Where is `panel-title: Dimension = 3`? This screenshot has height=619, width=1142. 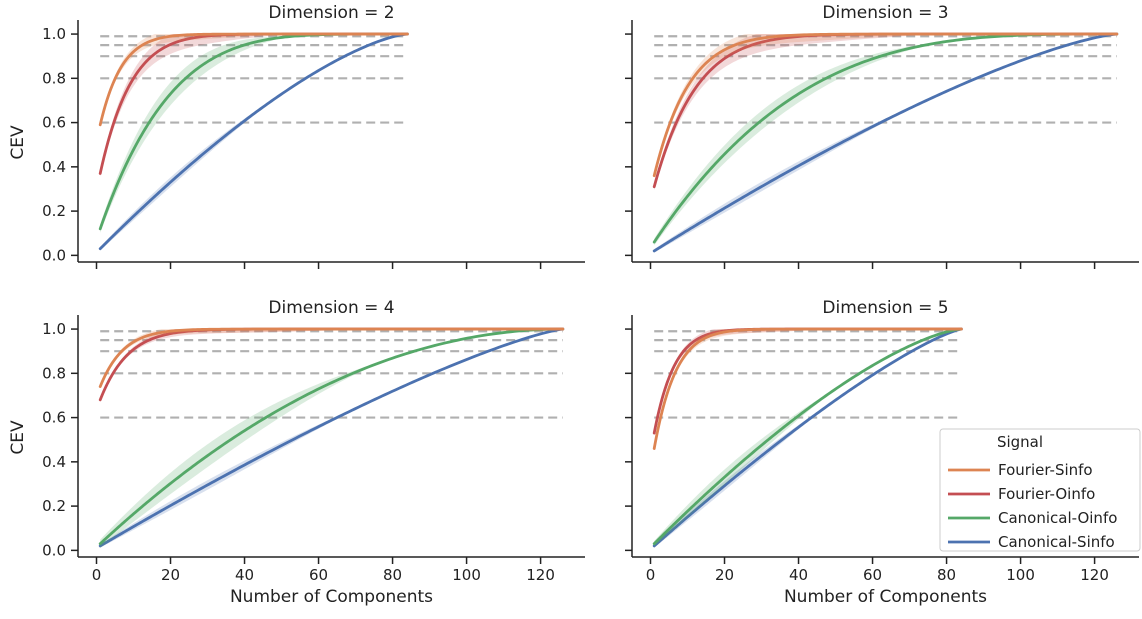
panel-title: Dimension = 3 is located at coordinates (885, 13).